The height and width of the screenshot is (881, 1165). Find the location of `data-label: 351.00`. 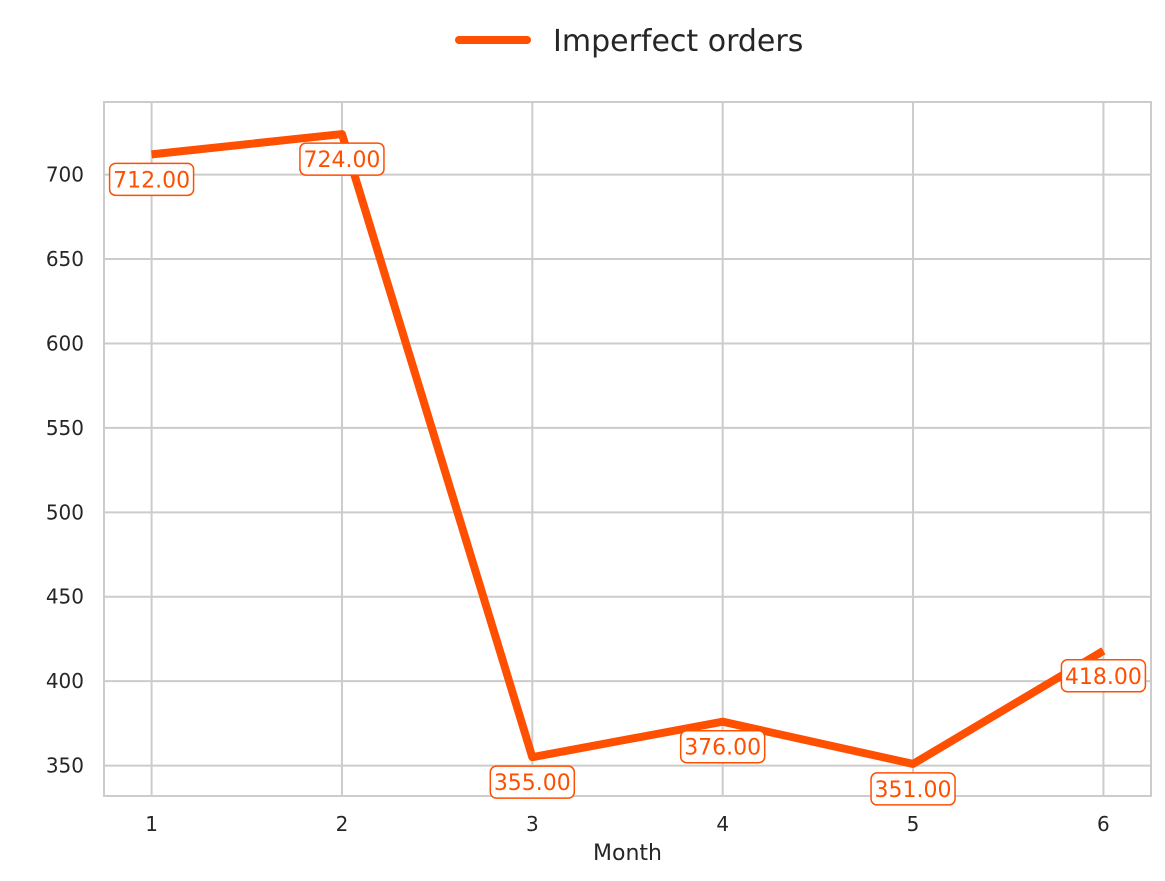

data-label: 351.00 is located at coordinates (913, 789).